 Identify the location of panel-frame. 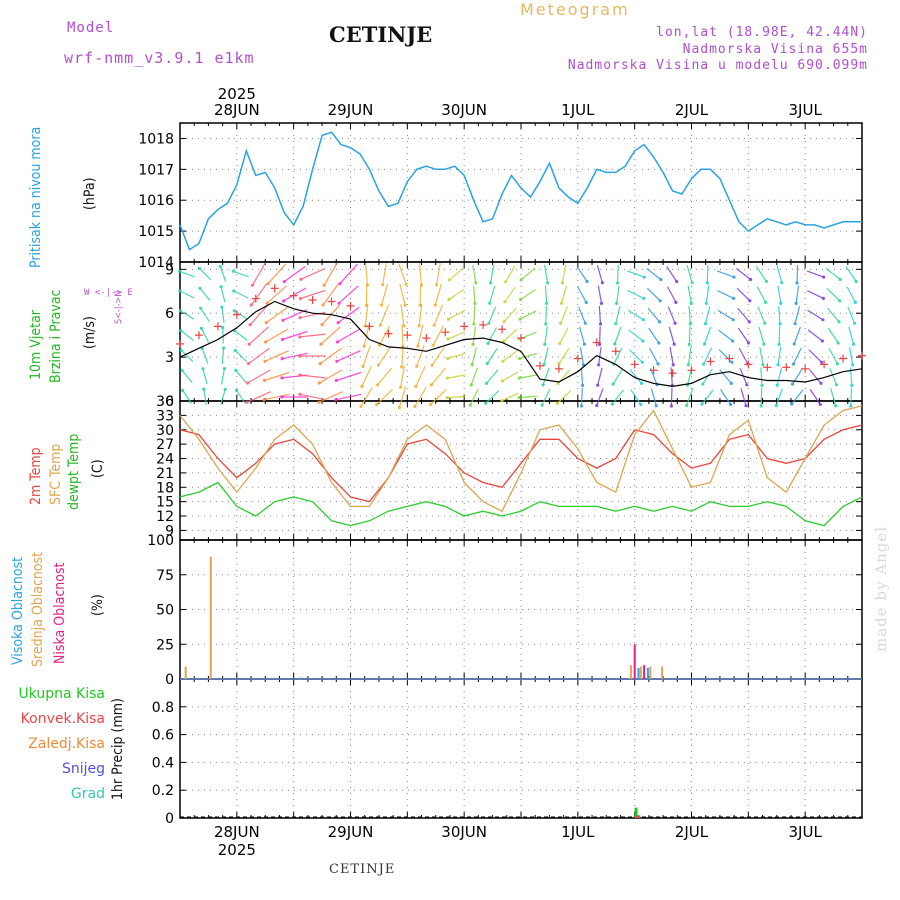
(521, 748).